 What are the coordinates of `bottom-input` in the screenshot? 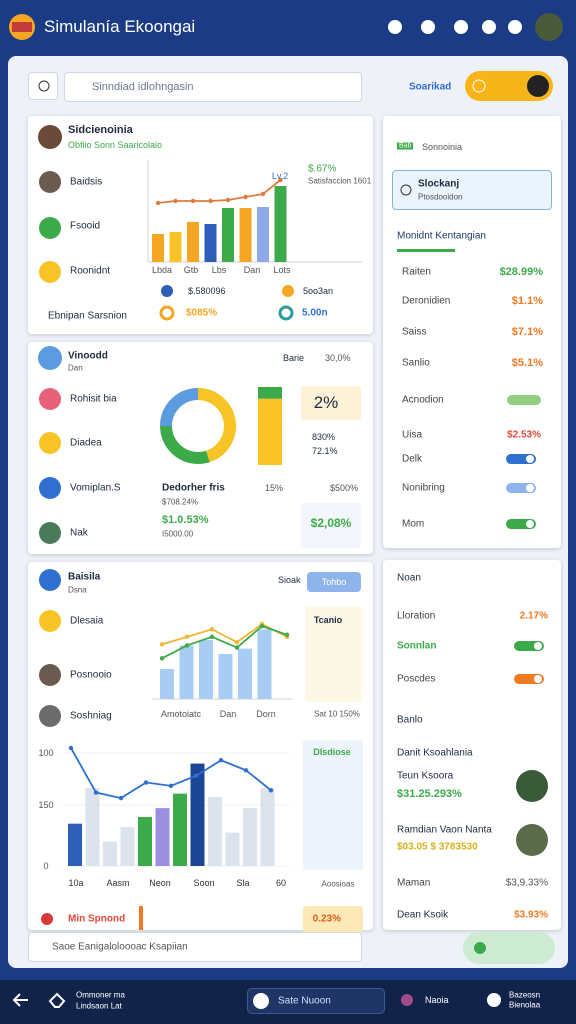 It's located at (195, 947).